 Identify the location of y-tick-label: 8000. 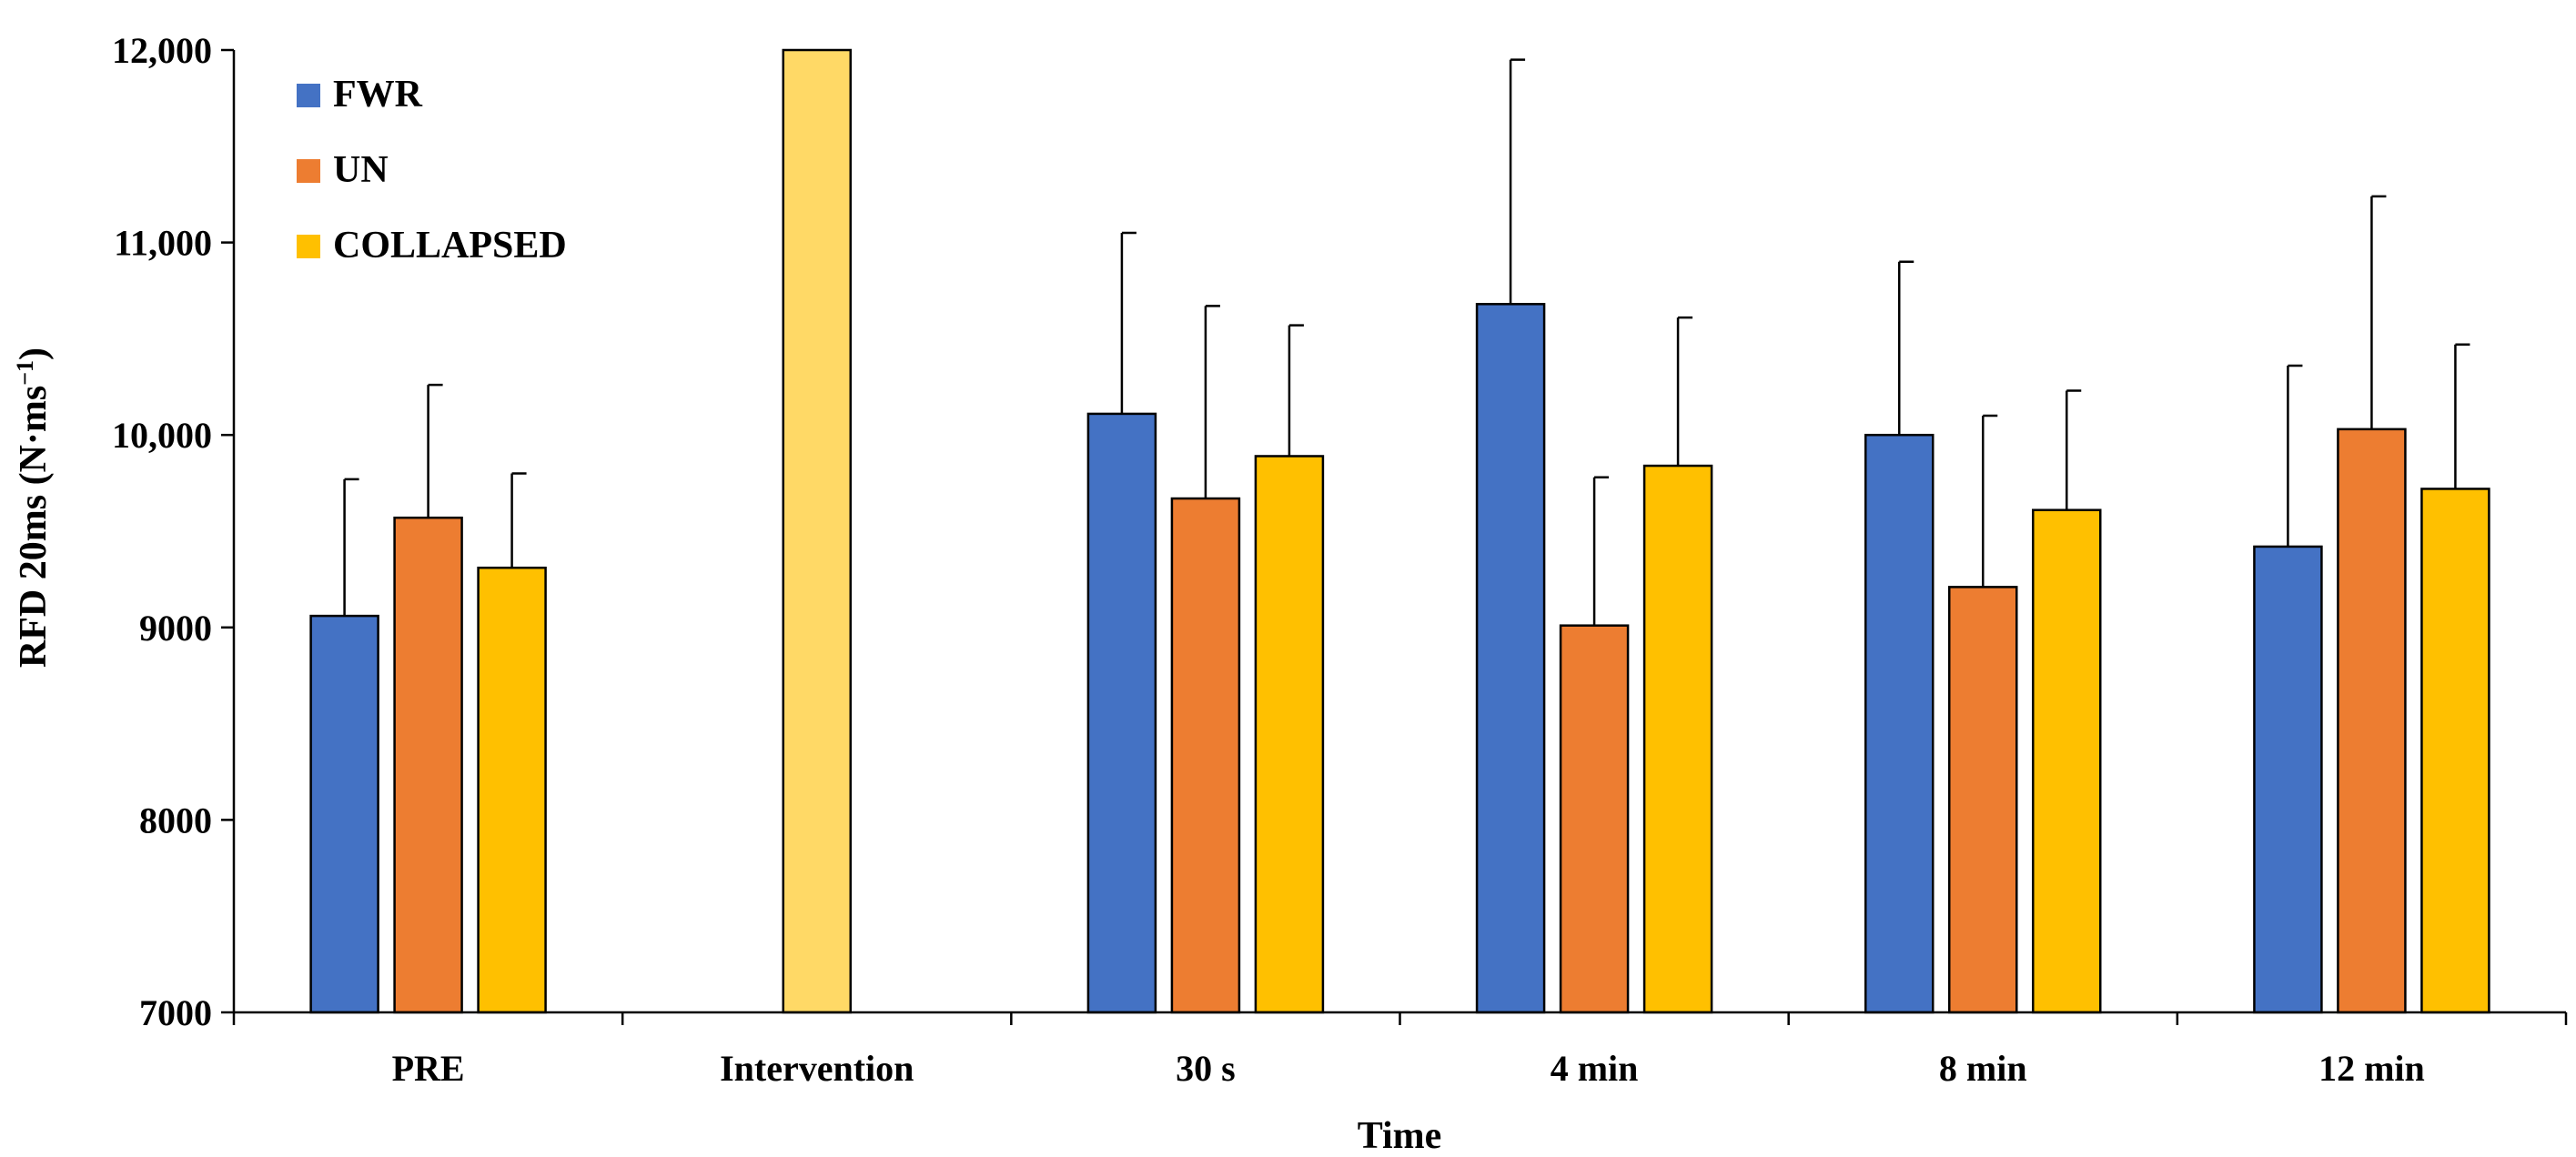
(175, 820).